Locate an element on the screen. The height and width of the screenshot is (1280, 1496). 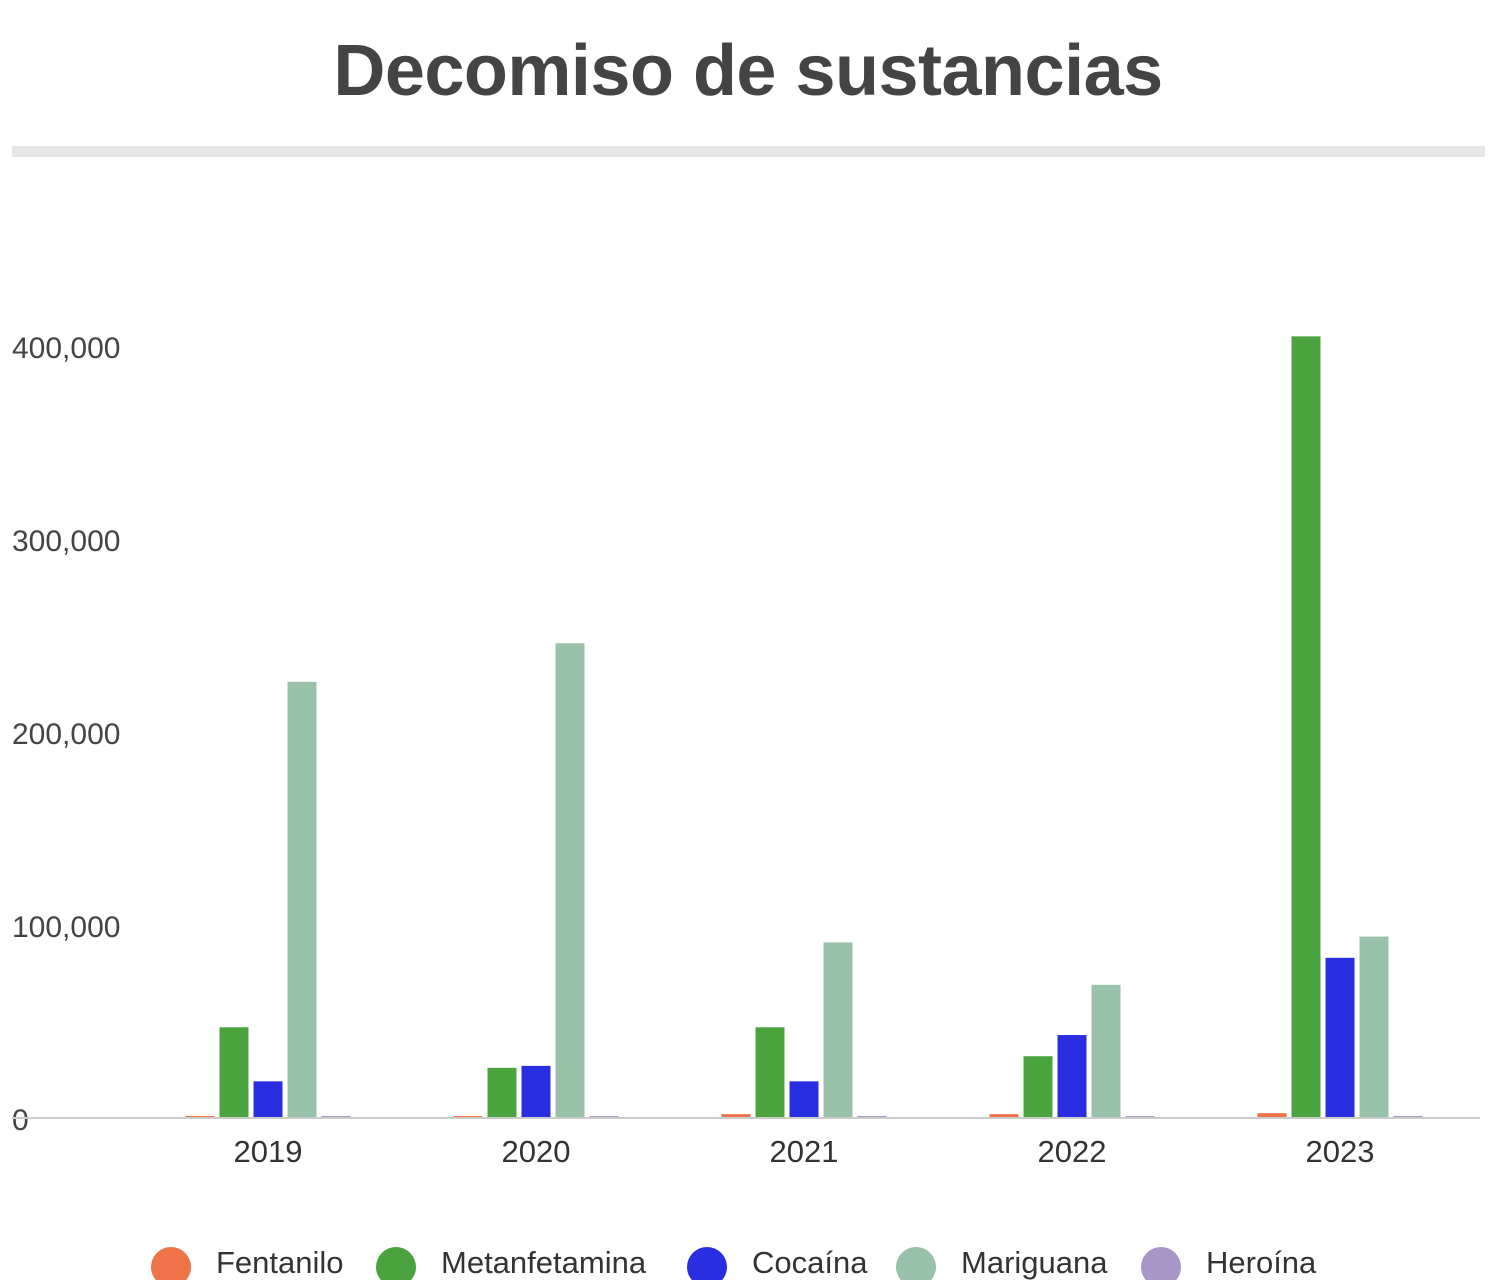
bar-mariguana-2023 is located at coordinates (1374, 1027).